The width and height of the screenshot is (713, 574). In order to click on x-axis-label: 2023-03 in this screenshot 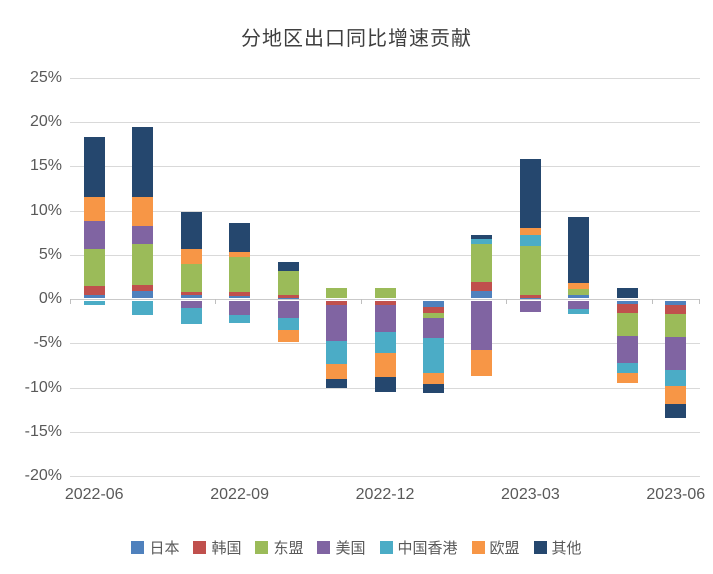, I will do `click(530, 494)`.